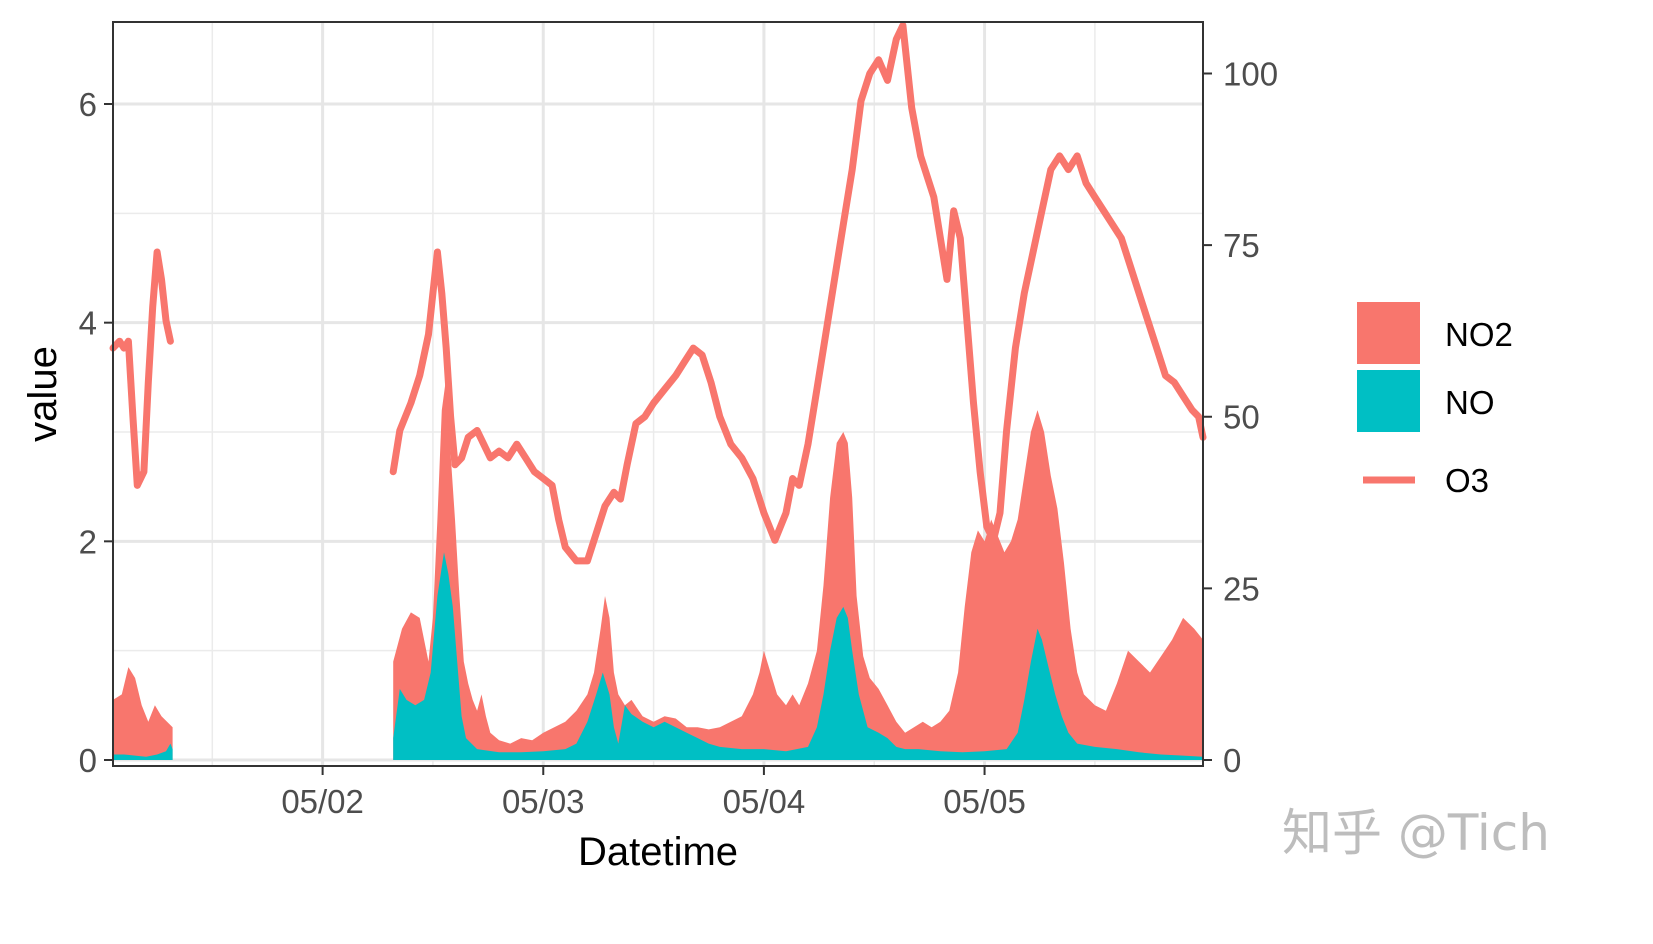 This screenshot has width=1653, height=944. I want to click on x-tick-label: 05/05, so click(984, 801).